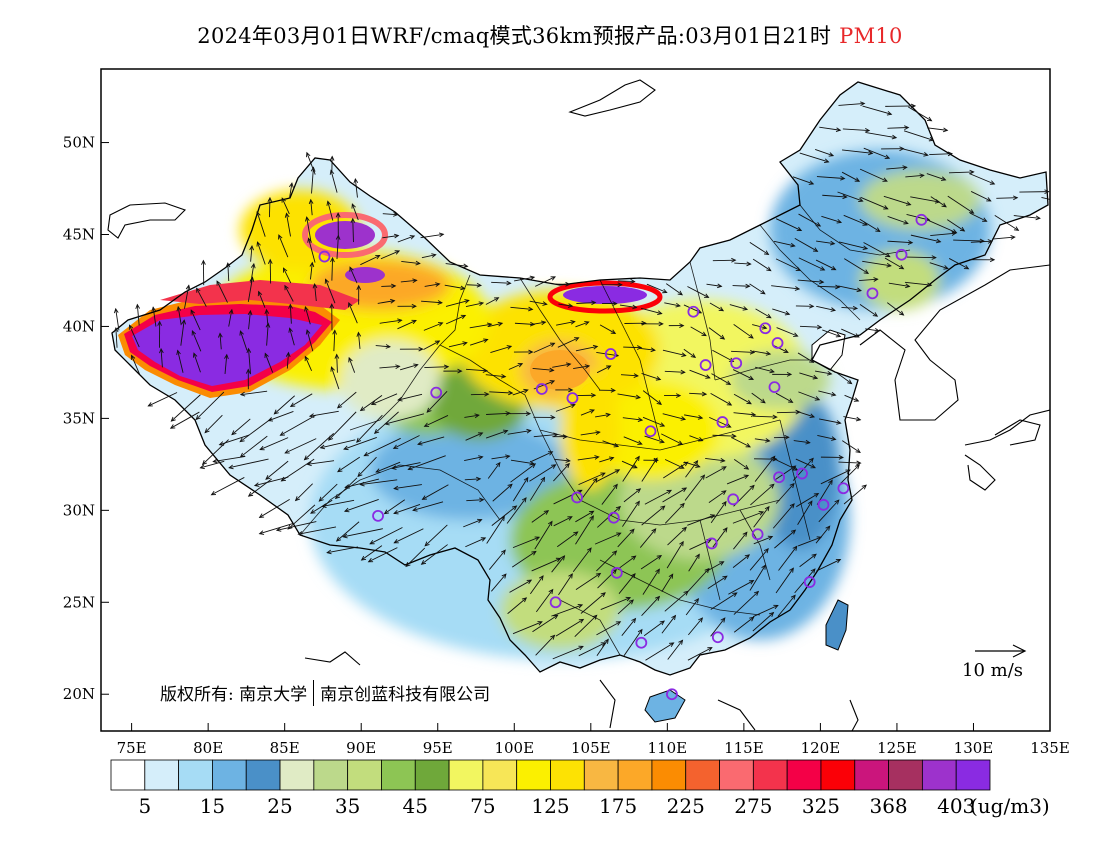 Image resolution: width=1100 pixels, height=850 pixels. What do you see at coordinates (197, 695) in the screenshot?
I see `copyright-prefix: 版权所有:` at bounding box center [197, 695].